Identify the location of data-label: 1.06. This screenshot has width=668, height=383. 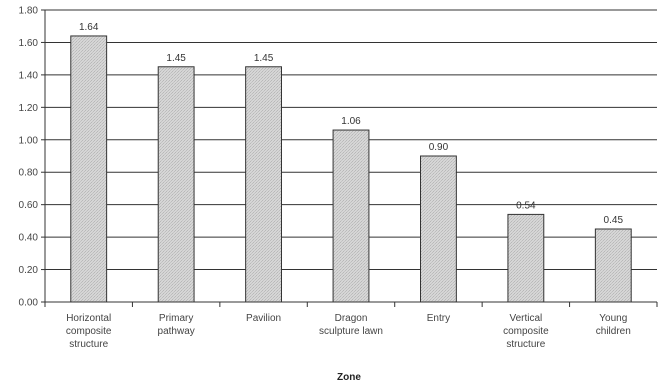
(351, 121).